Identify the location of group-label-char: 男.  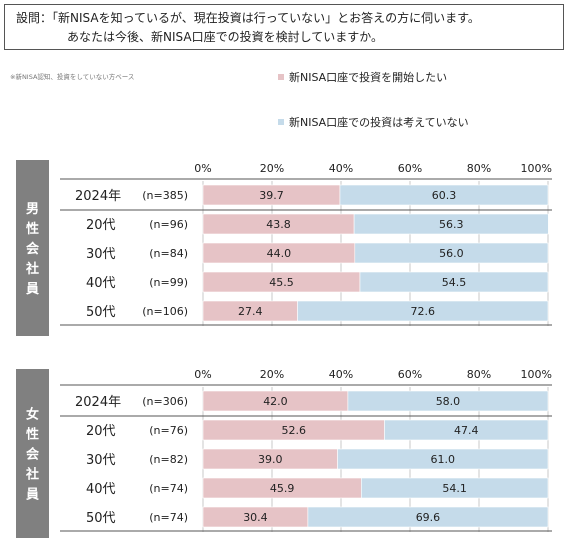
(32, 209).